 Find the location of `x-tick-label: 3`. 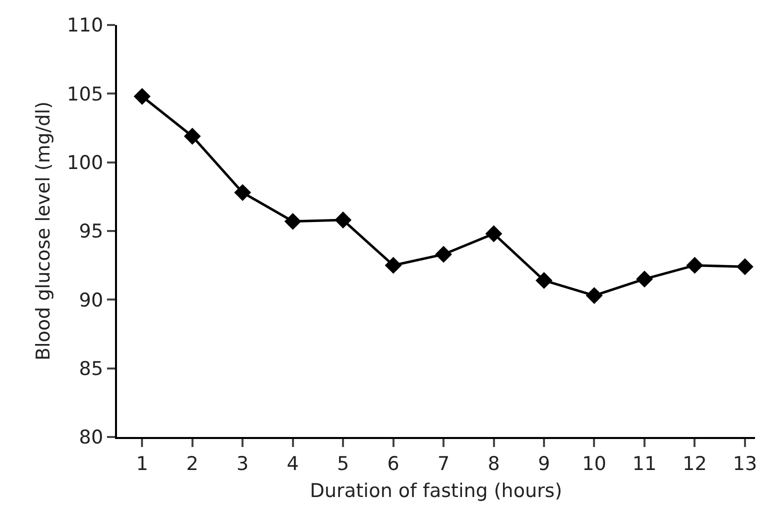

x-tick-label: 3 is located at coordinates (242, 463).